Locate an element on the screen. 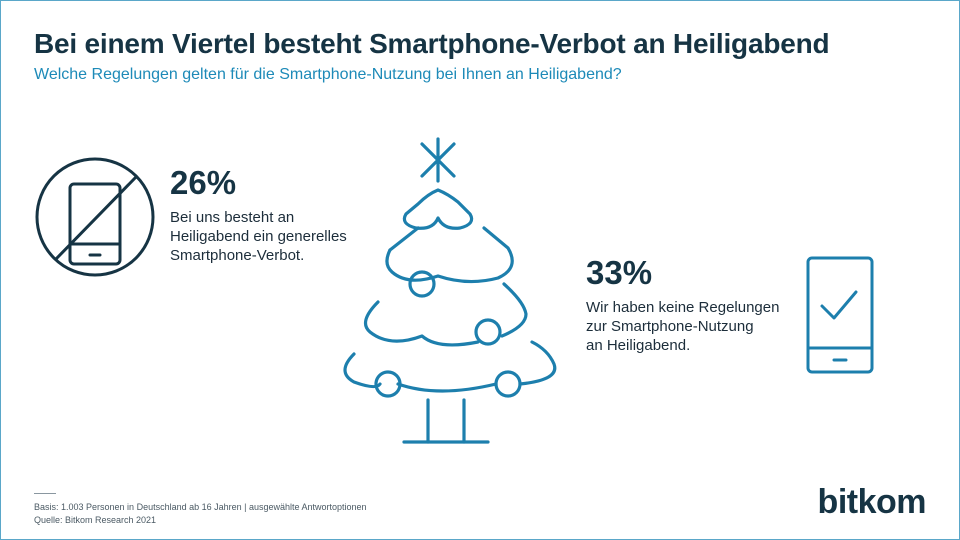 The width and height of the screenshot is (960, 540). smartphone-check-icon is located at coordinates (840, 315).